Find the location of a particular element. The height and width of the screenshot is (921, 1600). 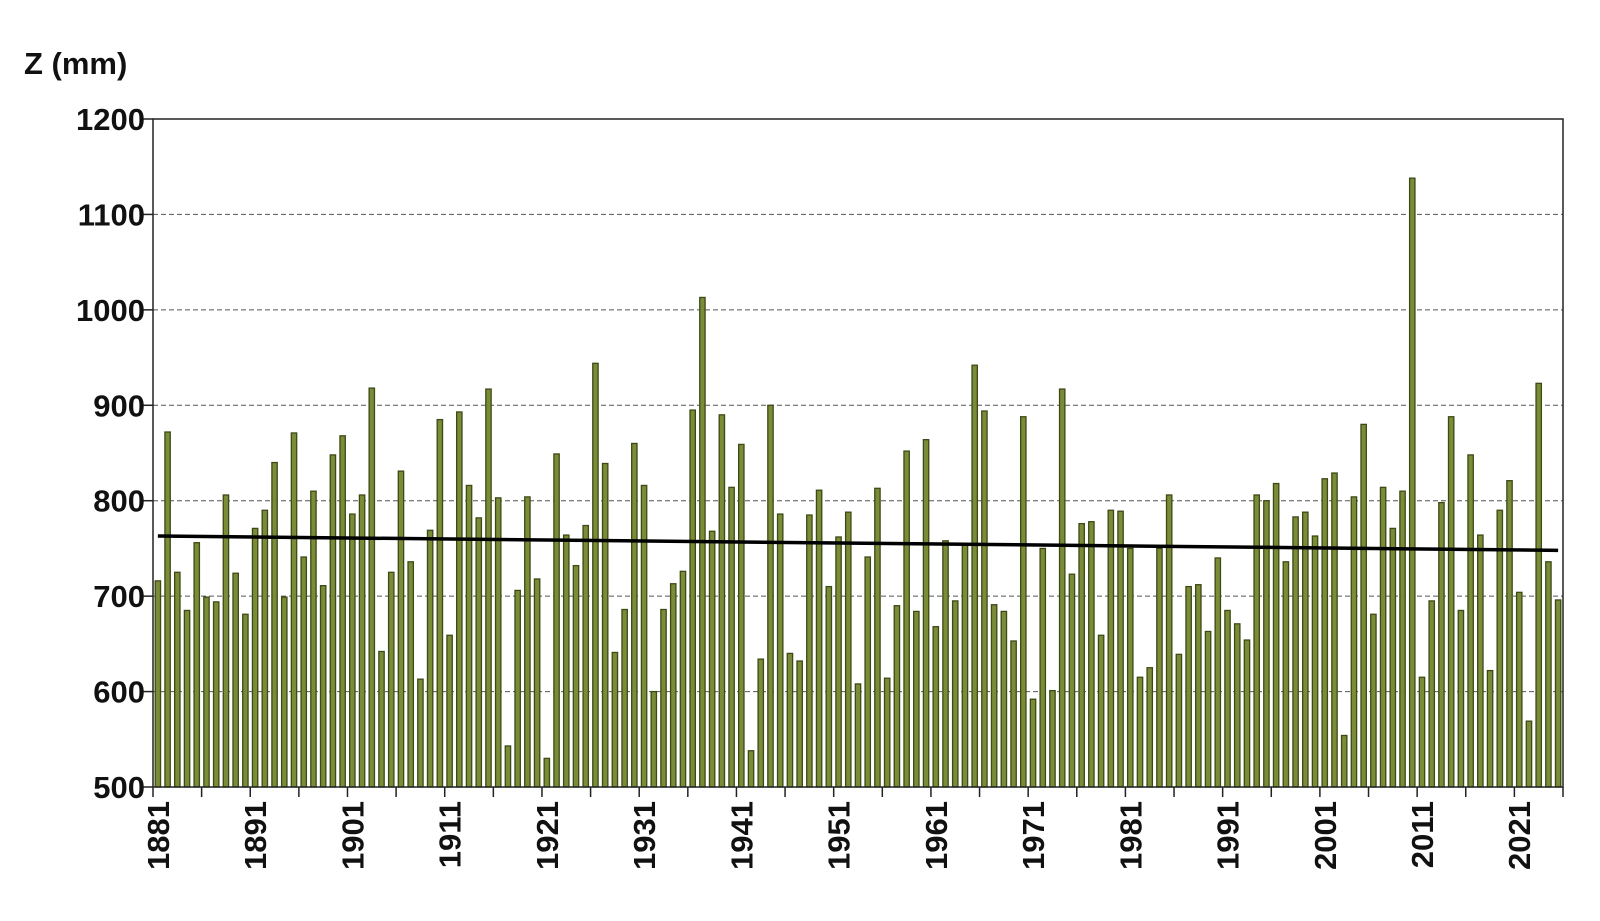

x-tick-label: 1901 is located at coordinates (352, 835).